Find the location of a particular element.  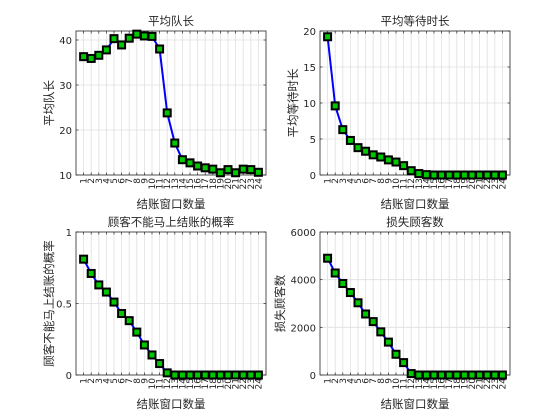

y-axis-label: 损失顾客数 is located at coordinates (280, 303).